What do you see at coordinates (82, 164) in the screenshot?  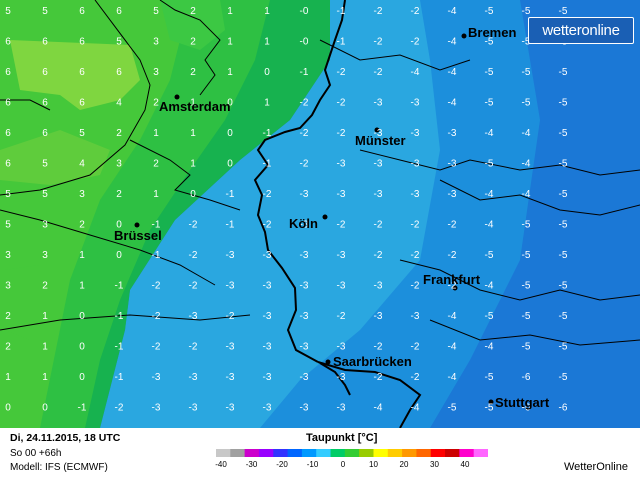 I see `grid-value: 4` at bounding box center [82, 164].